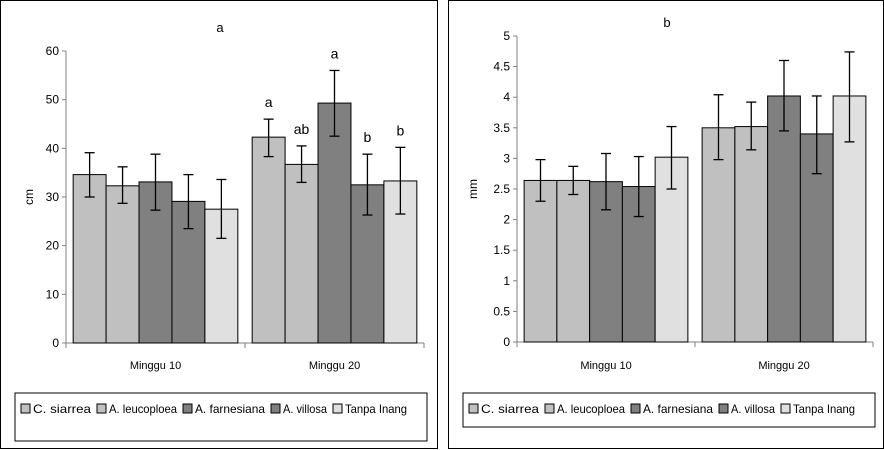 This screenshot has height=450, width=884. What do you see at coordinates (506, 281) in the screenshot?
I see `y-tick-label: 1` at bounding box center [506, 281].